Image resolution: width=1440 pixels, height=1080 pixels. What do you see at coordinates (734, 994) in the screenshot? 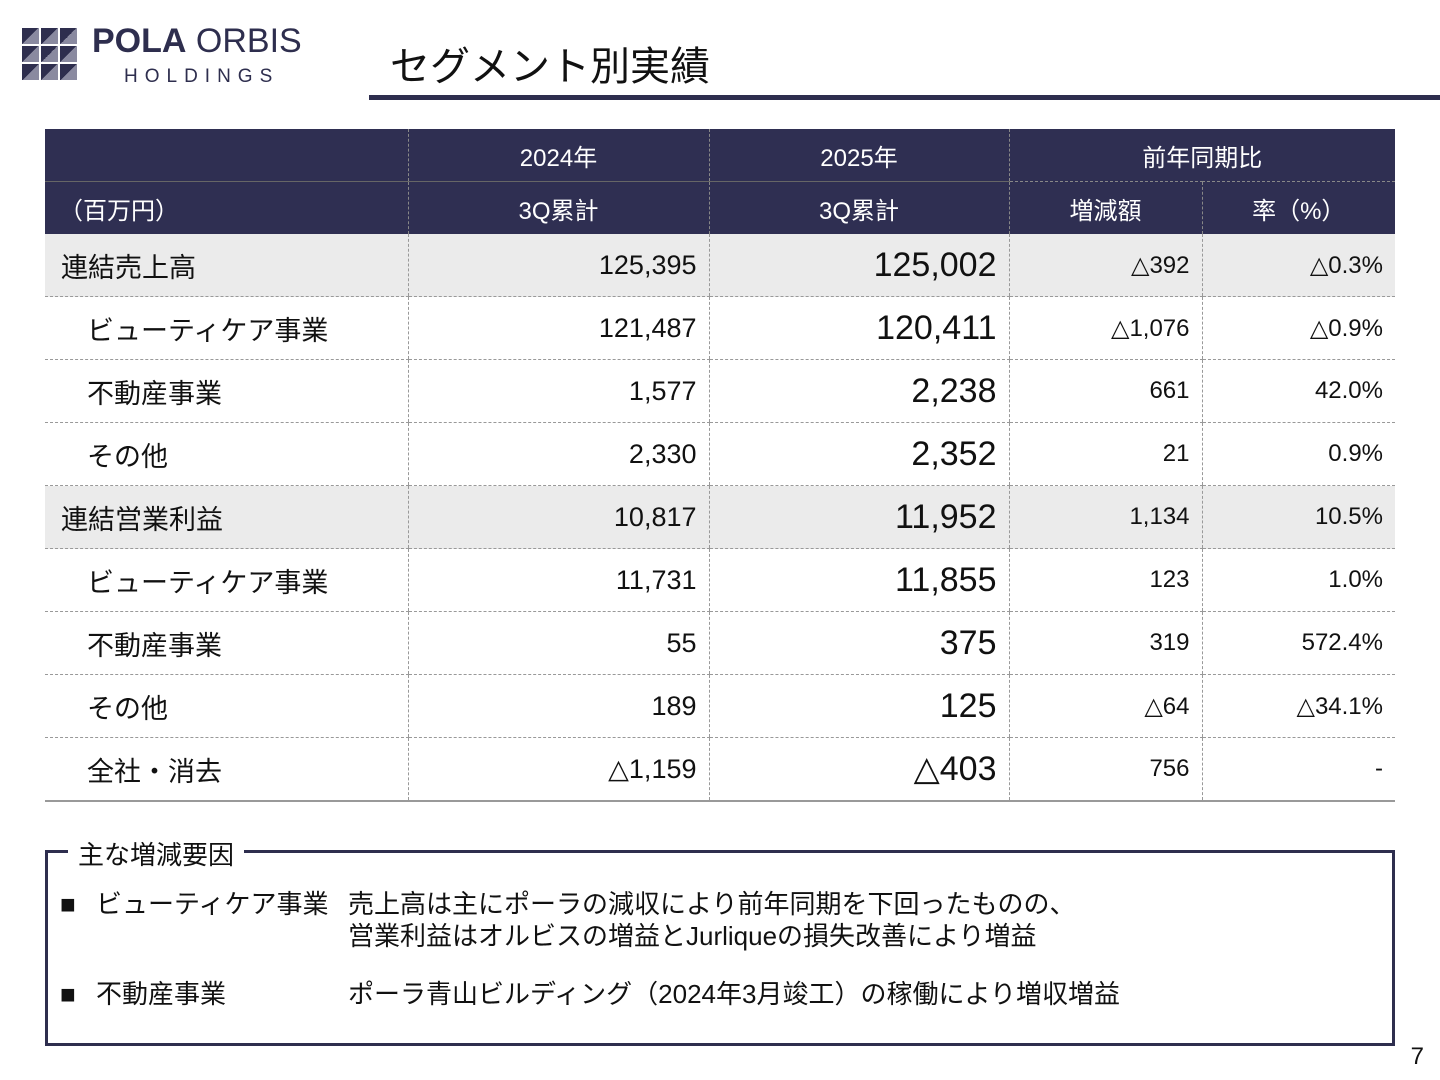
I see `factor-text: ポーラ青山ビルディング（2024年3月竣工）の稼働により増収増益` at bounding box center [734, 994].